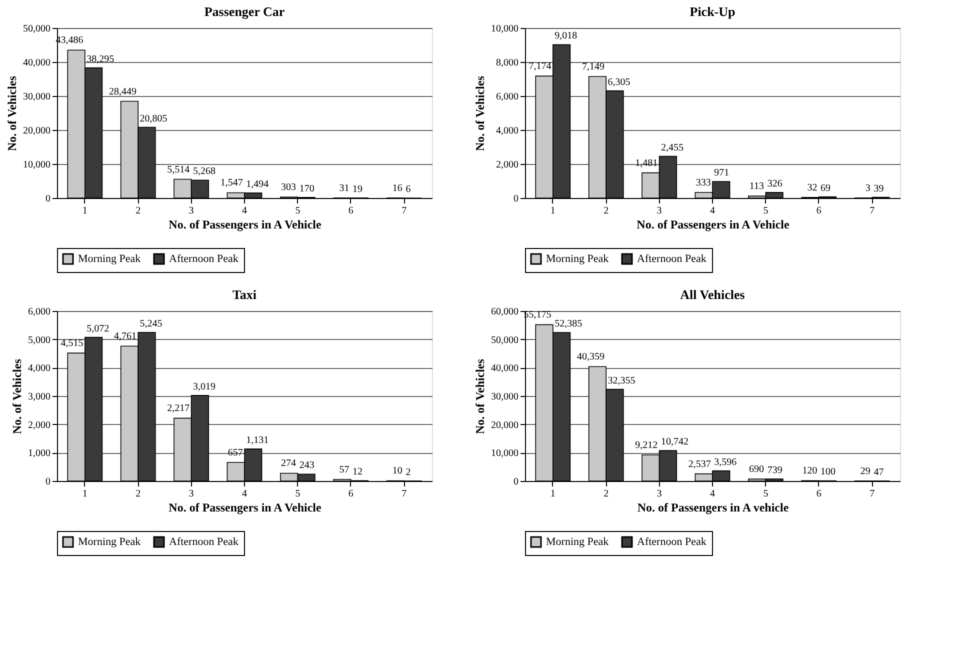 The width and height of the screenshot is (960, 664). What do you see at coordinates (178, 170) in the screenshot?
I see `data-label: 5,514` at bounding box center [178, 170].